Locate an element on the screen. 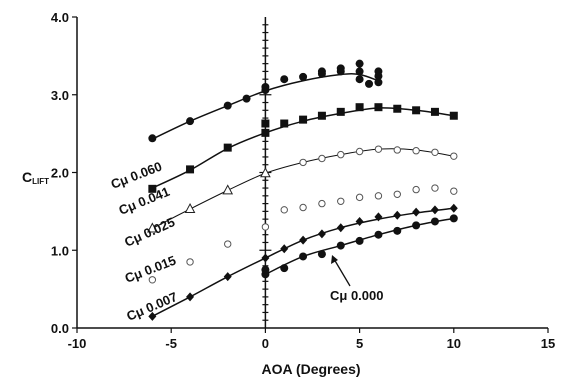  x-tick-label: 0 is located at coordinates (265, 343).